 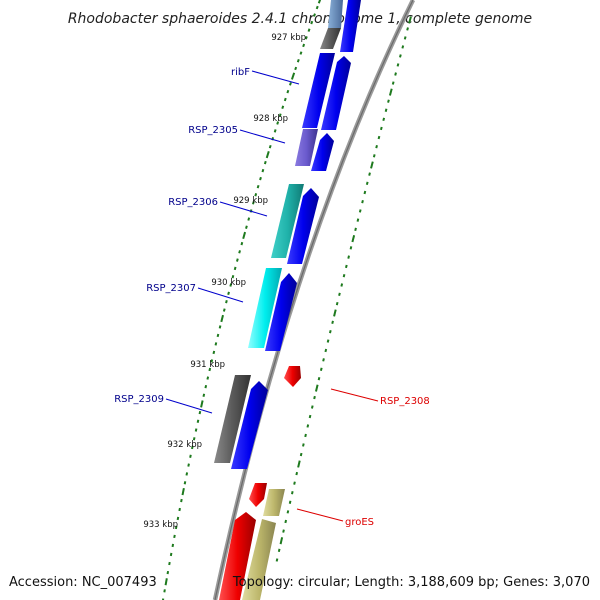 I want to click on cds-arrow-top, so click(x=350, y=26).